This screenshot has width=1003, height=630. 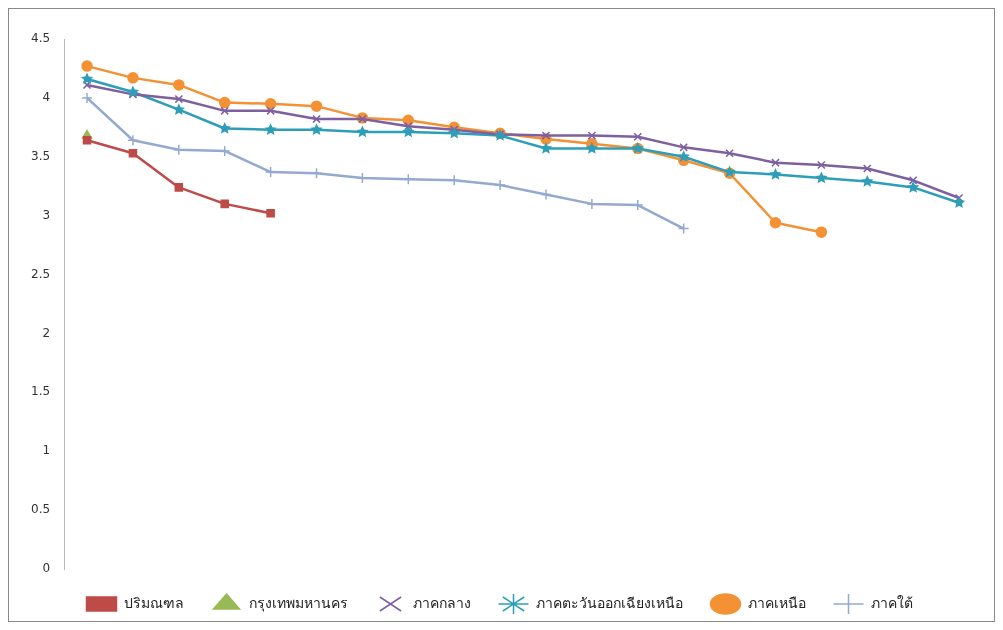 I want to click on y-tick-label: 3.5, so click(x=40, y=155).